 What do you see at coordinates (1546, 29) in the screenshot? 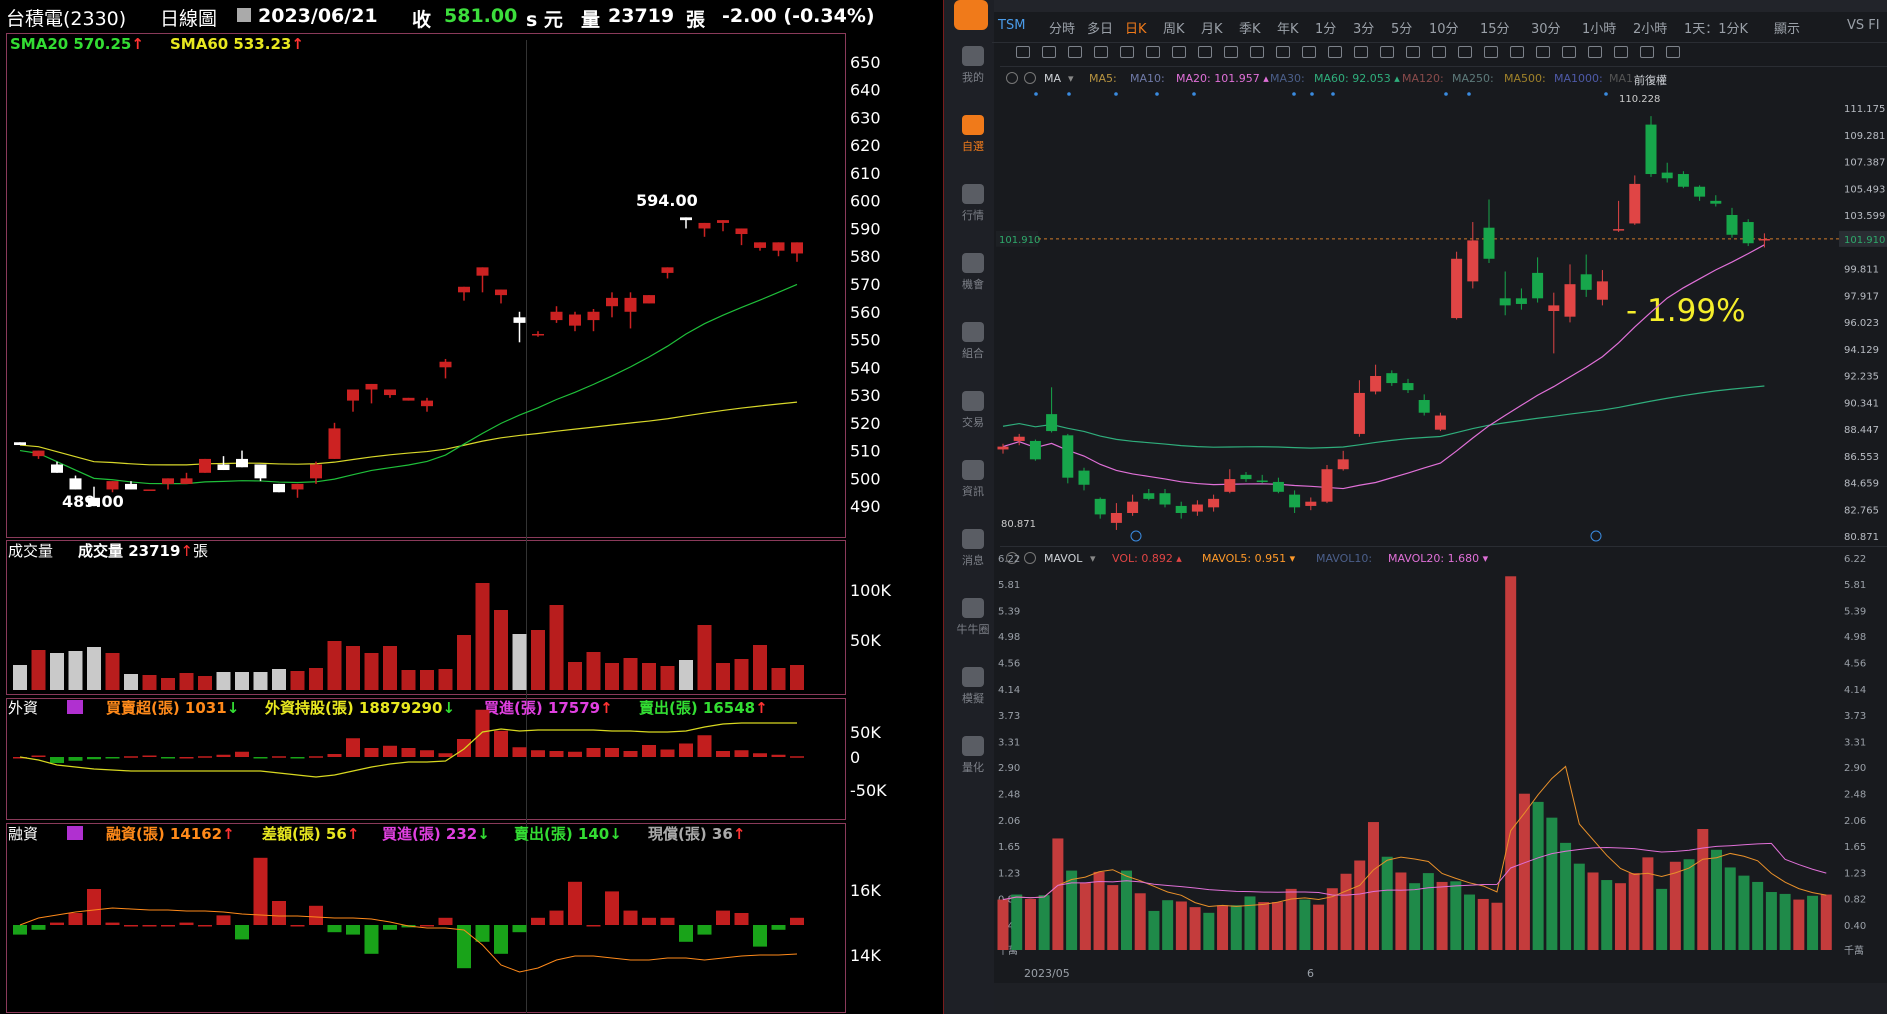
I see `tab-13: 30分` at bounding box center [1546, 29].